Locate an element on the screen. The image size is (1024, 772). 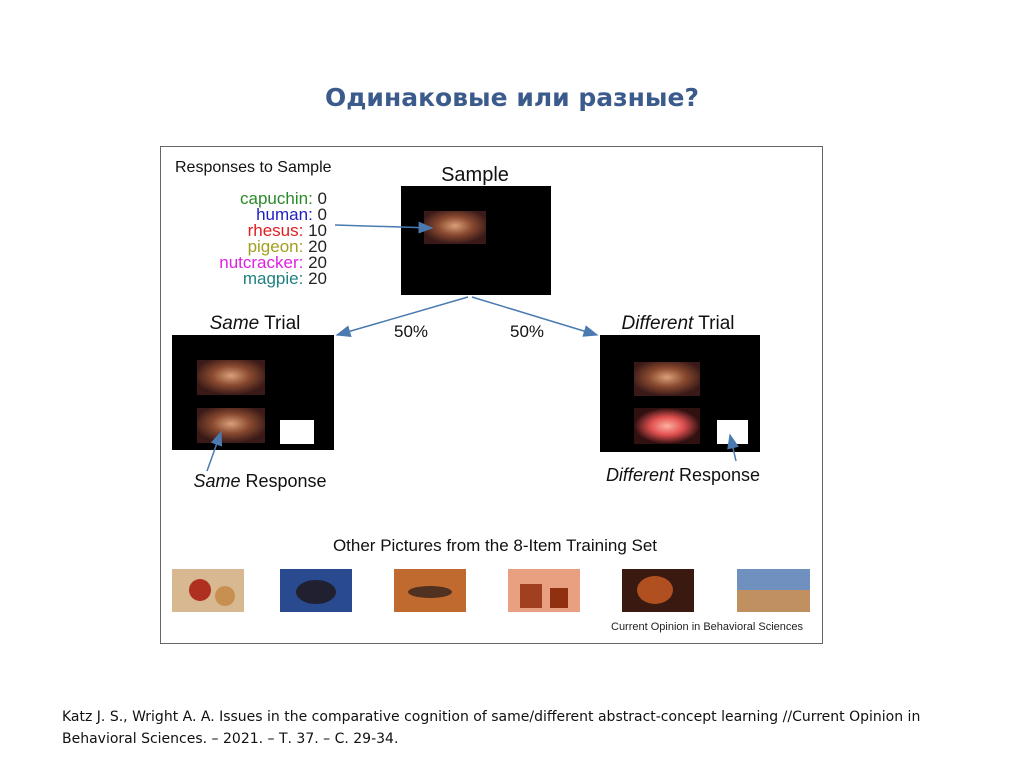
species-row: nutcracker: 20 is located at coordinates (273, 262).